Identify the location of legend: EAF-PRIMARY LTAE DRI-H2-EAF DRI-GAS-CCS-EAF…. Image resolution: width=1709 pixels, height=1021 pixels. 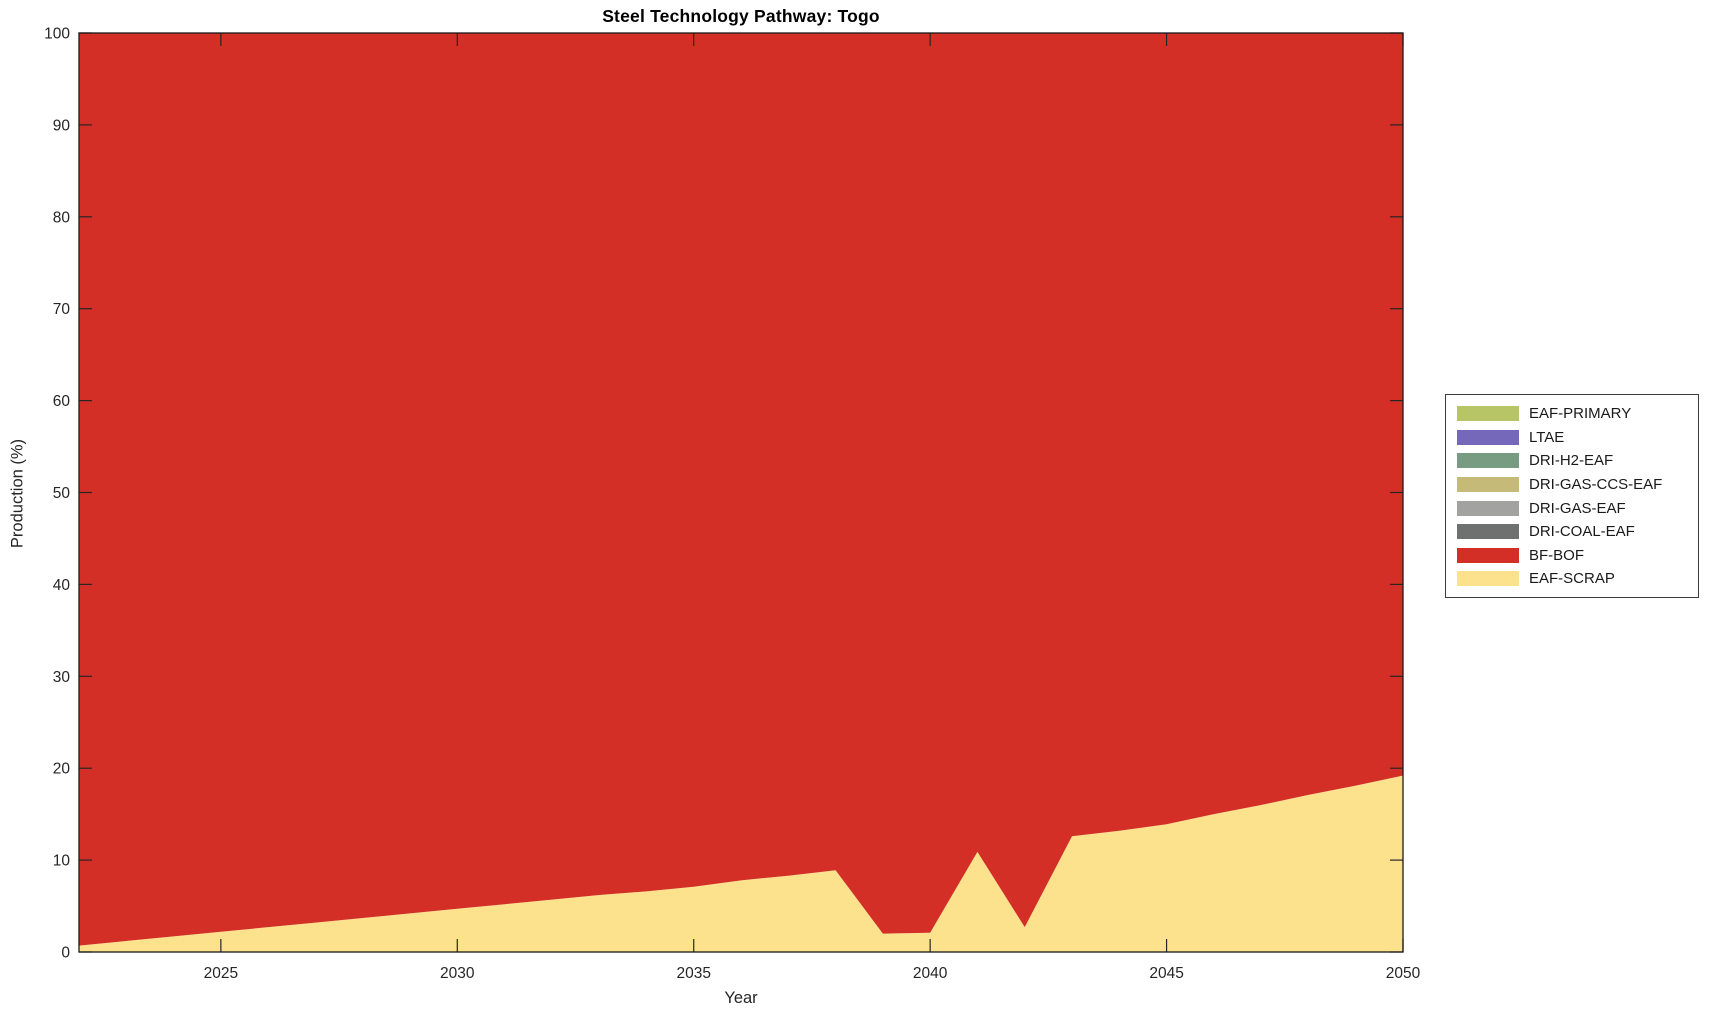
(1572, 496).